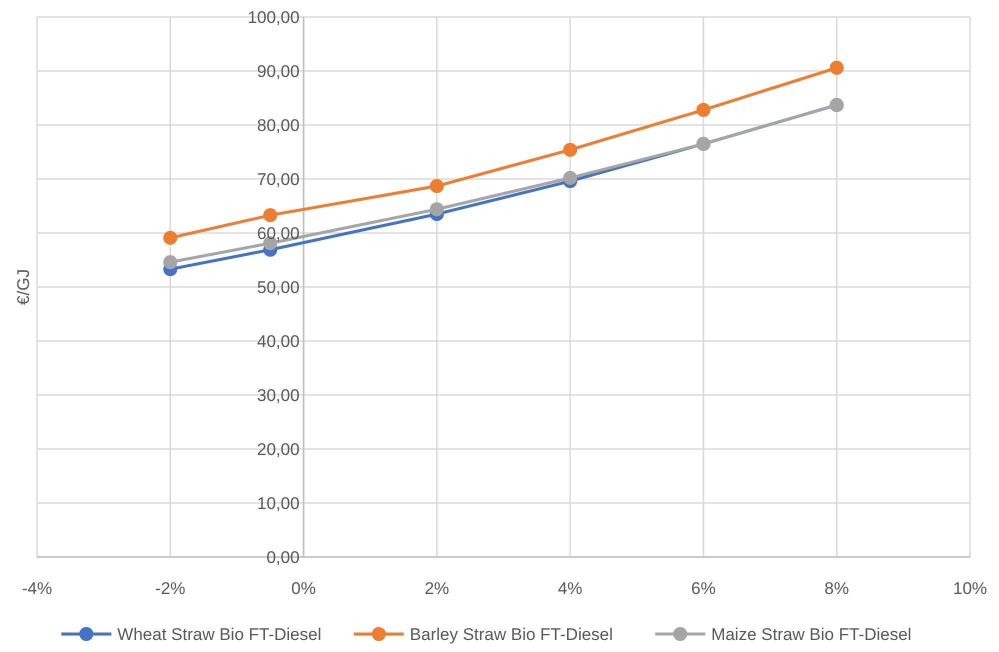 The height and width of the screenshot is (652, 999). I want to click on y-tick-label: 20,00, so click(278, 449).